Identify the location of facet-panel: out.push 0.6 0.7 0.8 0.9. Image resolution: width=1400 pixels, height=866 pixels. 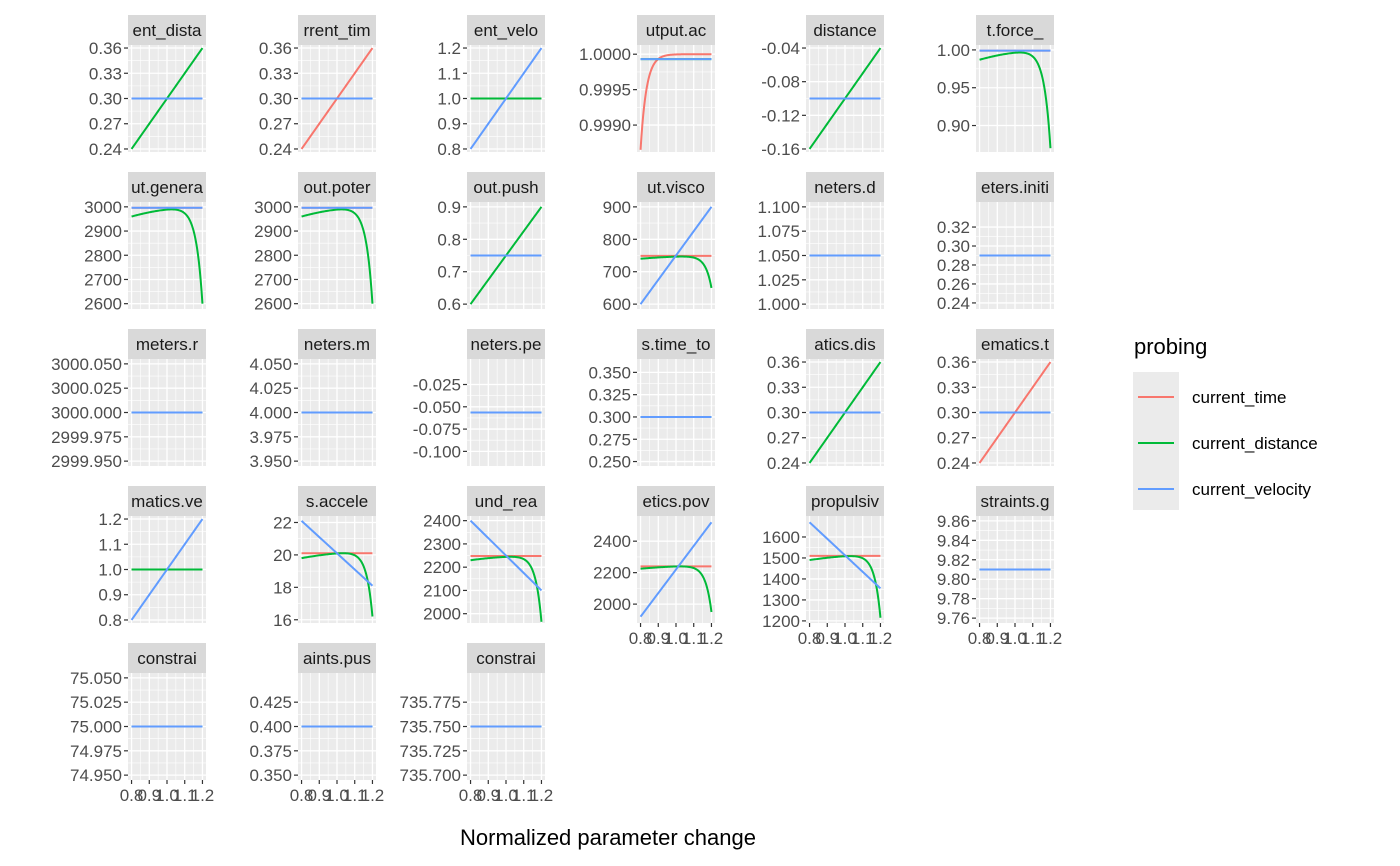
(491, 243).